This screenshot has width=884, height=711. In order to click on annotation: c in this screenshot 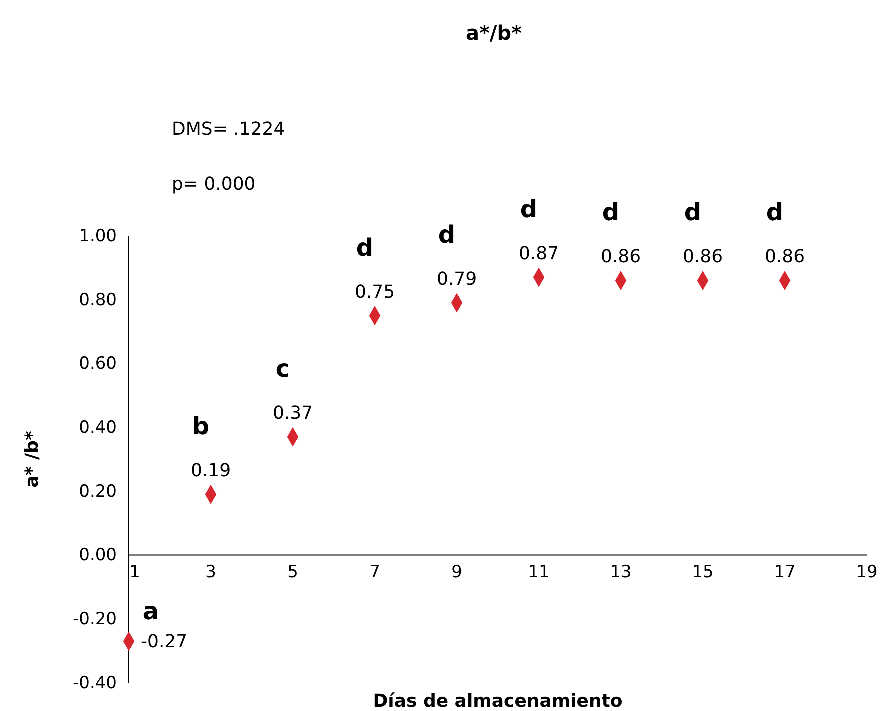, I will do `click(283, 369)`.